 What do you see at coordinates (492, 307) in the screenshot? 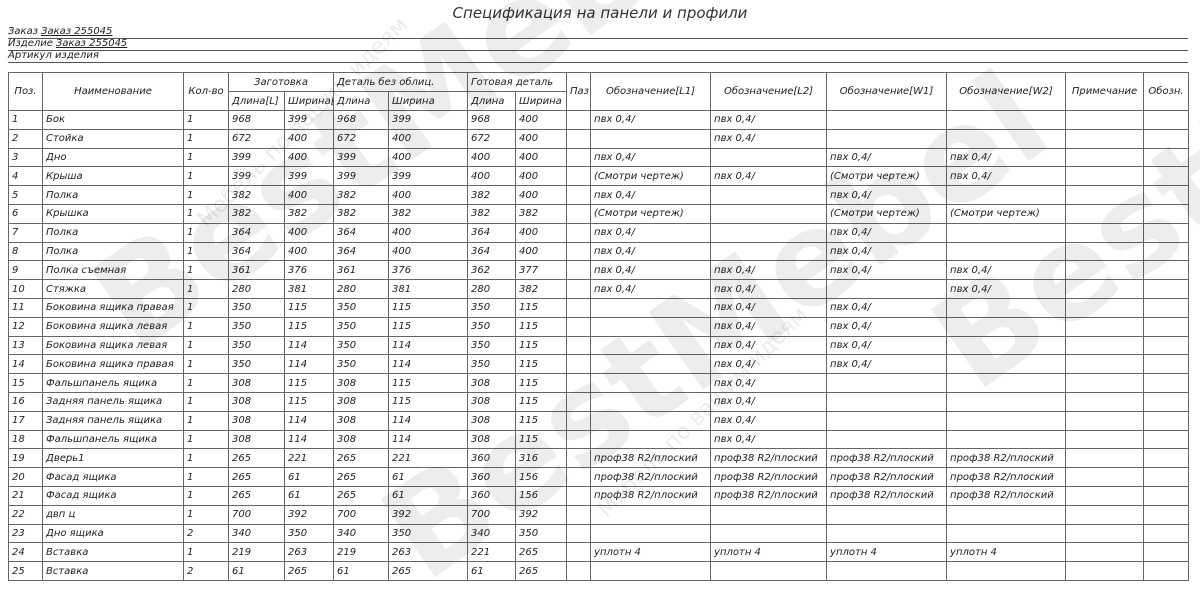
I see `cell-finished-length: 350` at bounding box center [492, 307].